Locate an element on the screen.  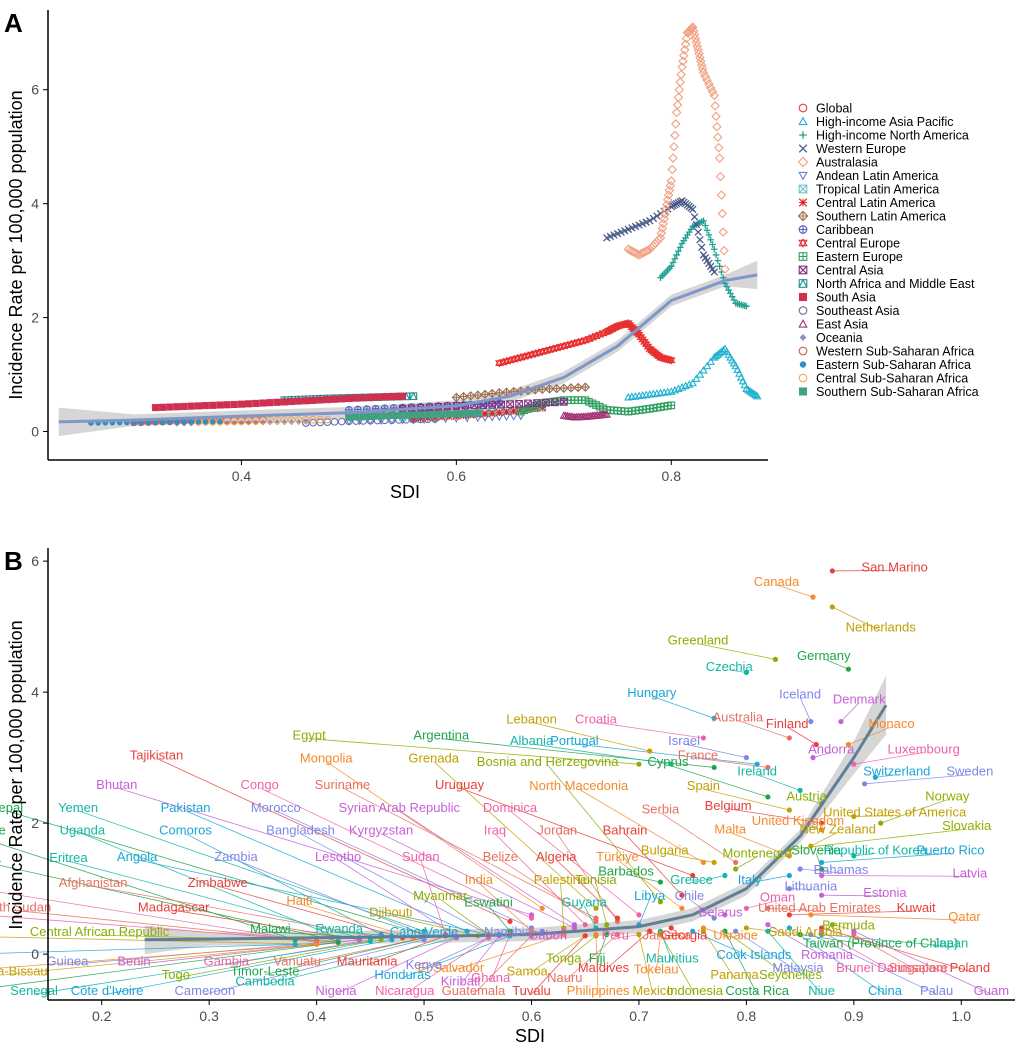
country-label: Kyrgyzstan is located at coordinates (381, 830).